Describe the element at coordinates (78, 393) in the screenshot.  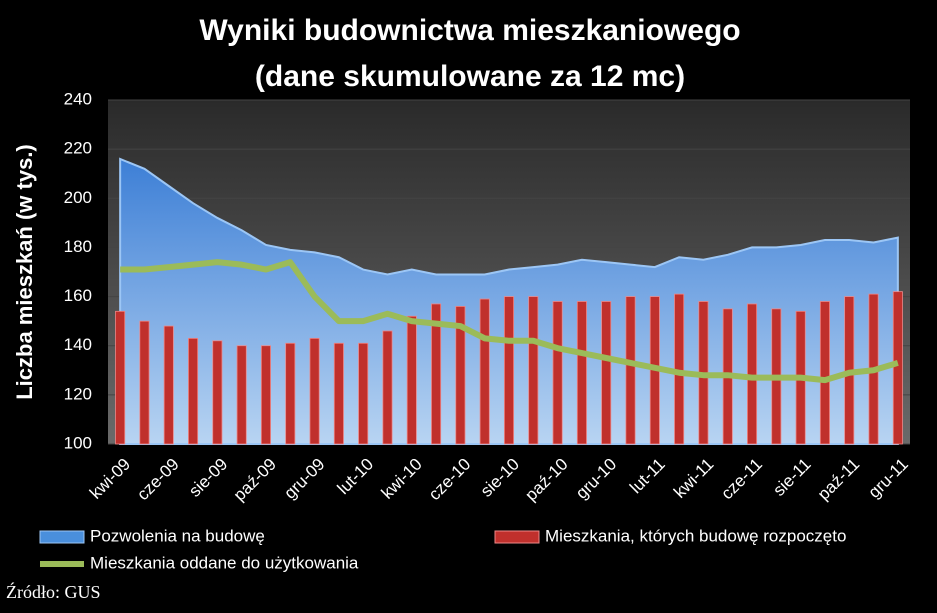
I see `y-tick-label: 120` at that location.